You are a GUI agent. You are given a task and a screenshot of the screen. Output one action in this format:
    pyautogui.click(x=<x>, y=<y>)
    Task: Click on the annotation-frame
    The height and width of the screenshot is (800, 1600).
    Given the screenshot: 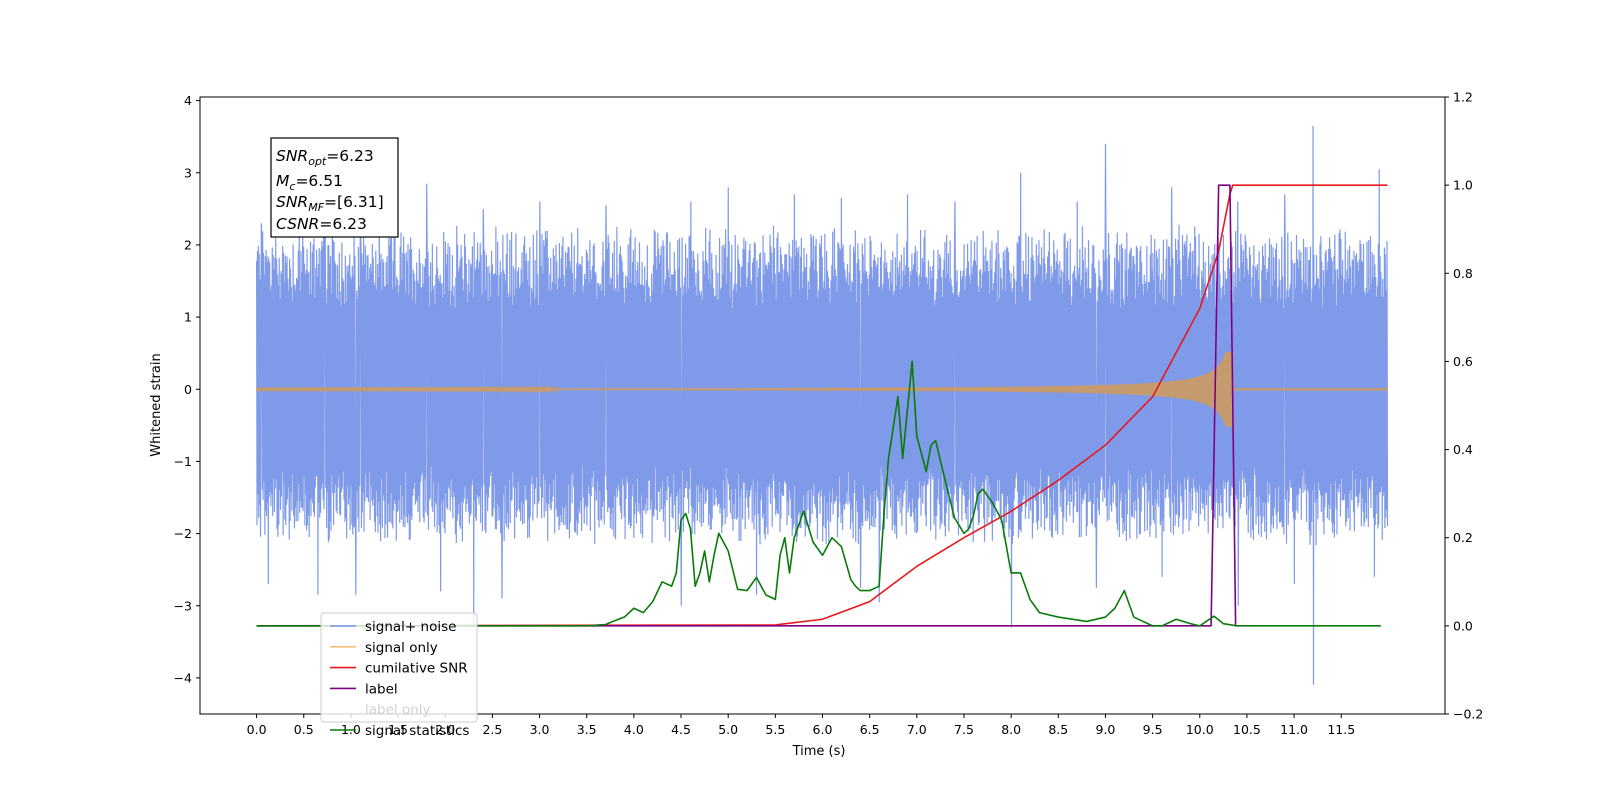 What is the action you would take?
    pyautogui.click(x=334, y=187)
    